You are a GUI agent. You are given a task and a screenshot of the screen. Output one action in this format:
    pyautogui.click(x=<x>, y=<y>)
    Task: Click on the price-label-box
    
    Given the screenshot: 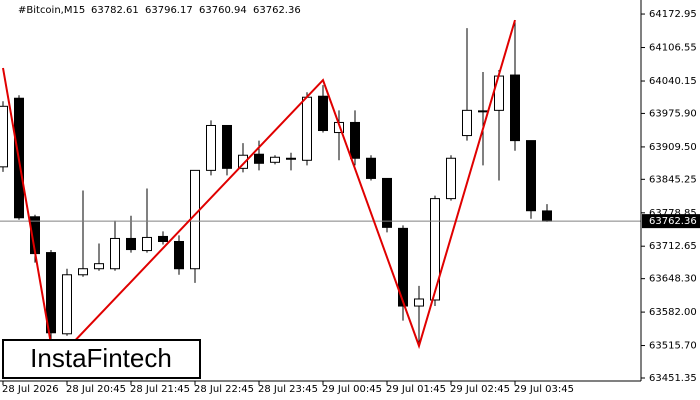 What is the action you would take?
    pyautogui.click(x=671, y=221)
    